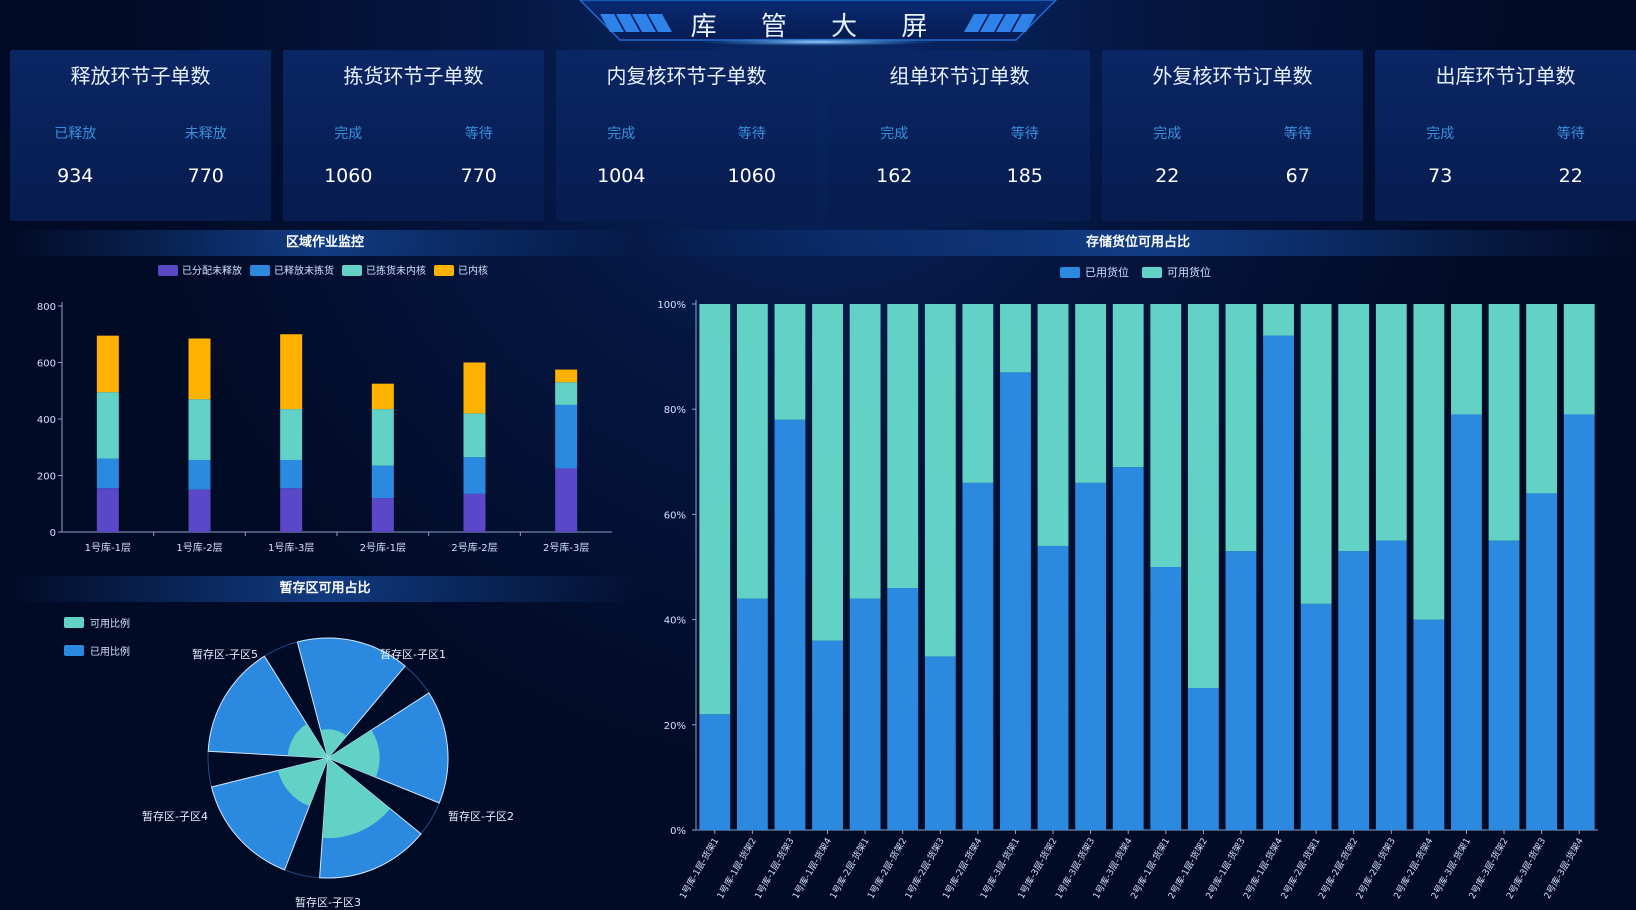 The width and height of the screenshot is (1636, 910). Describe the element at coordinates (1300, 868) in the screenshot. I see `x-tick-label: 2号库-2层-货架1` at that location.